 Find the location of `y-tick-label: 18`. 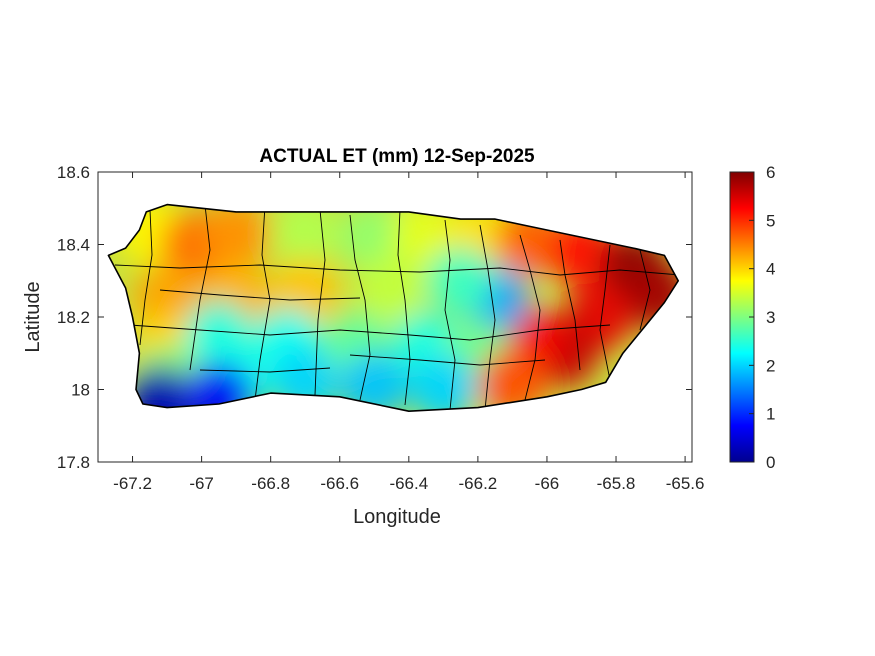

y-tick-label: 18 is located at coordinates (80, 390).